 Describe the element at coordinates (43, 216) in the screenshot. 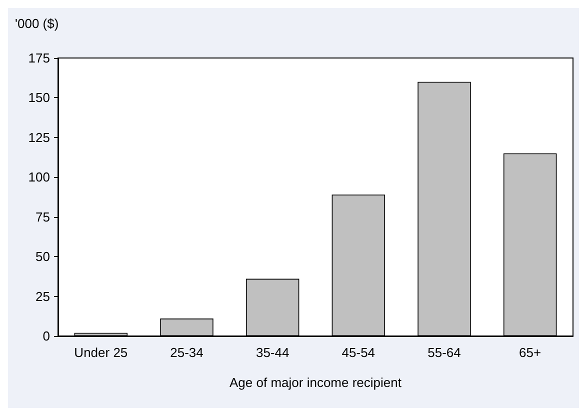

I see `y-tick-label: 75` at that location.